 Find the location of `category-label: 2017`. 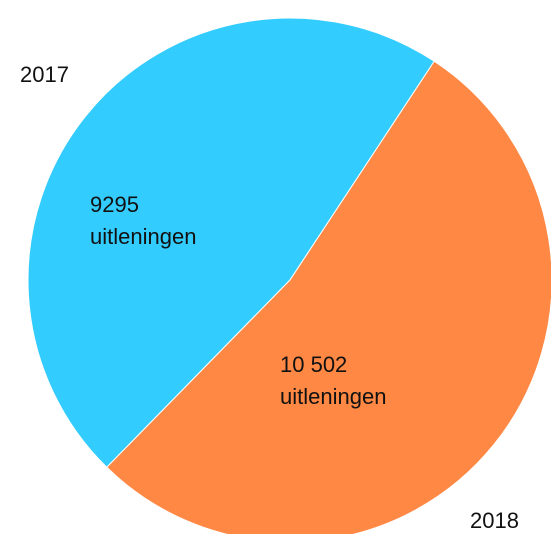

category-label: 2017 is located at coordinates (44, 74).